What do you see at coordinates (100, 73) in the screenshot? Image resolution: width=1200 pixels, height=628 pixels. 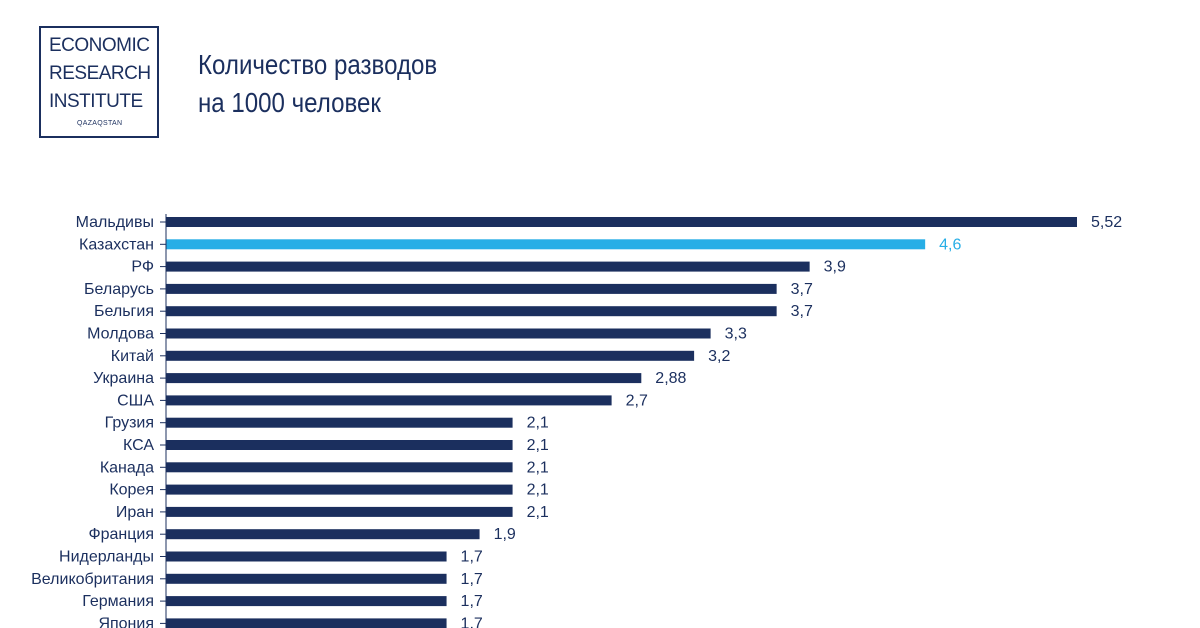 I see `logo-line-research: RESEARCH` at bounding box center [100, 73].